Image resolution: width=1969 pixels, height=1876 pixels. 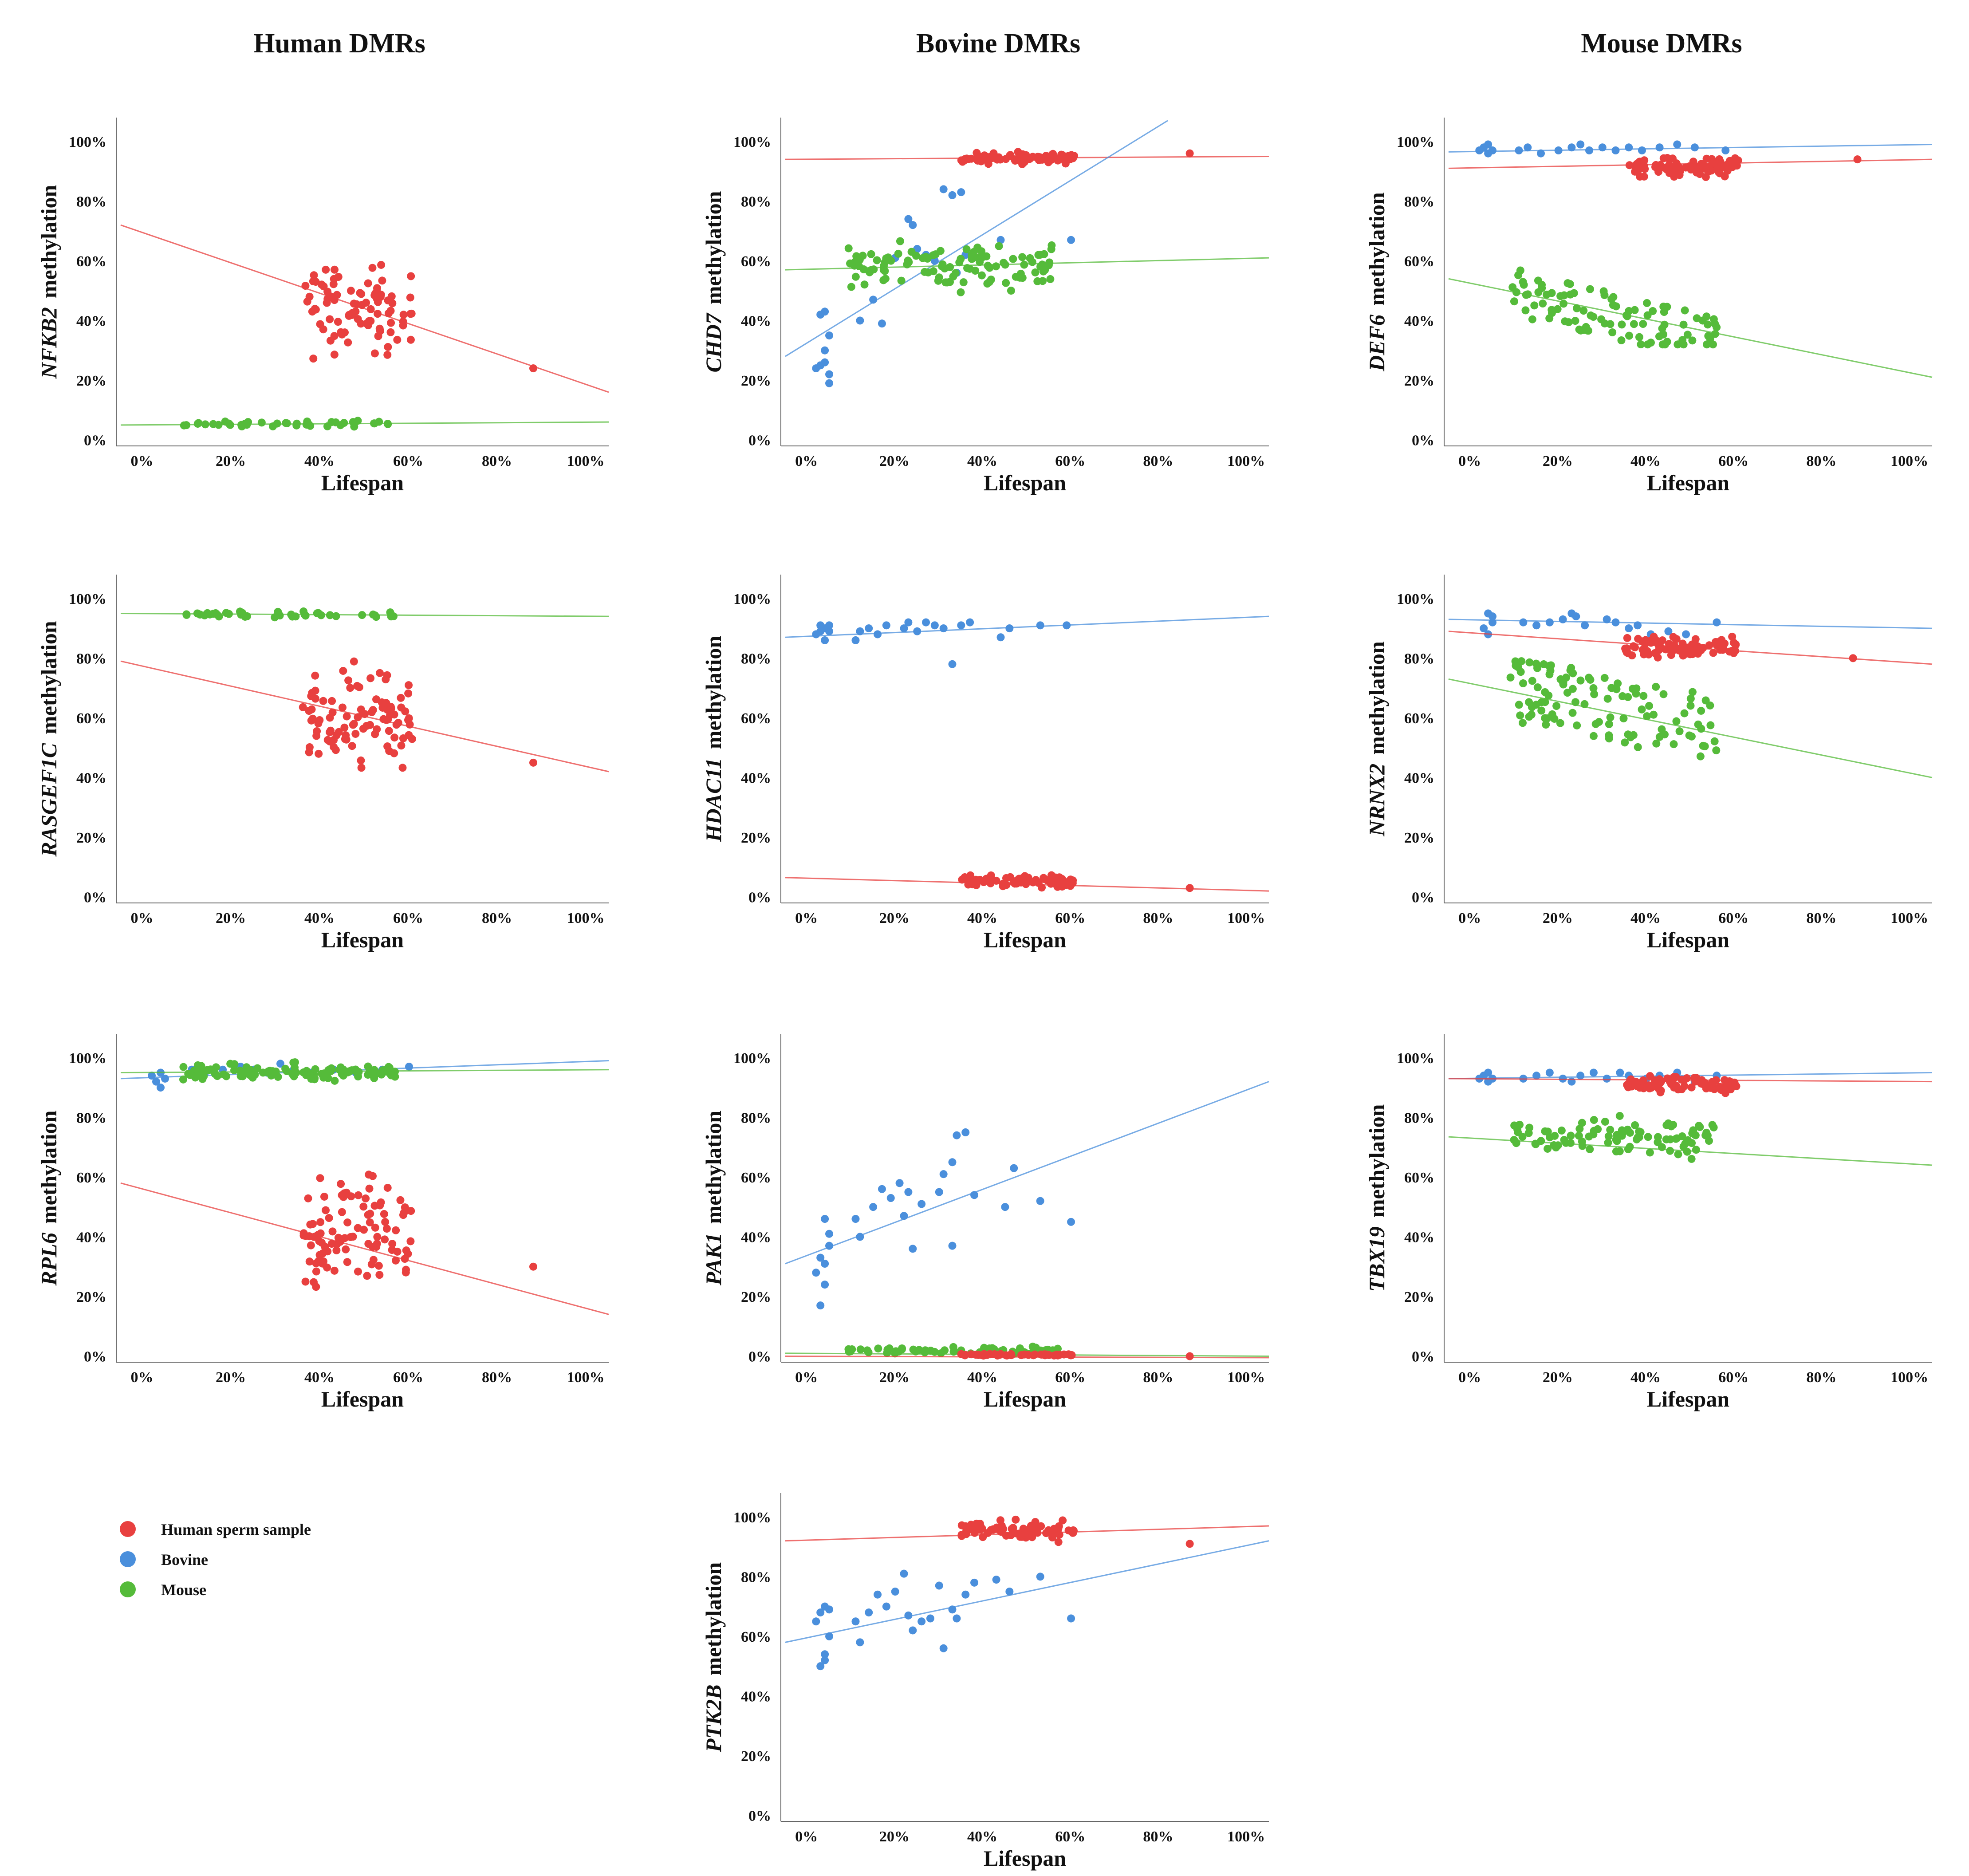 I want to click on legend: Human sperm sample Bovine Mouse, so click(x=215, y=1560).